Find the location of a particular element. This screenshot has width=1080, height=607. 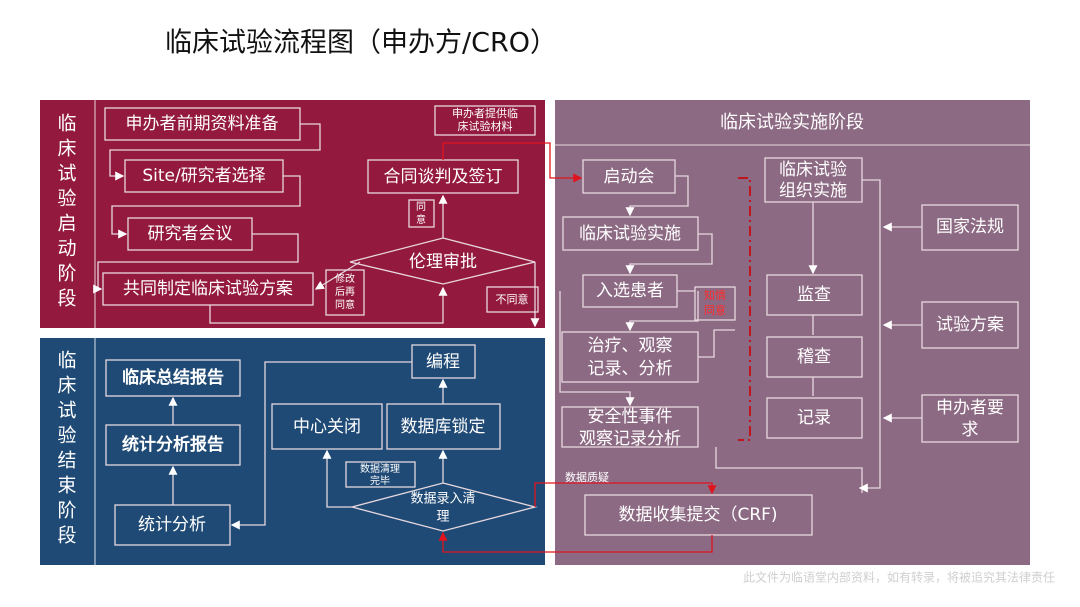

revise-label: 后再 is located at coordinates (345, 292).